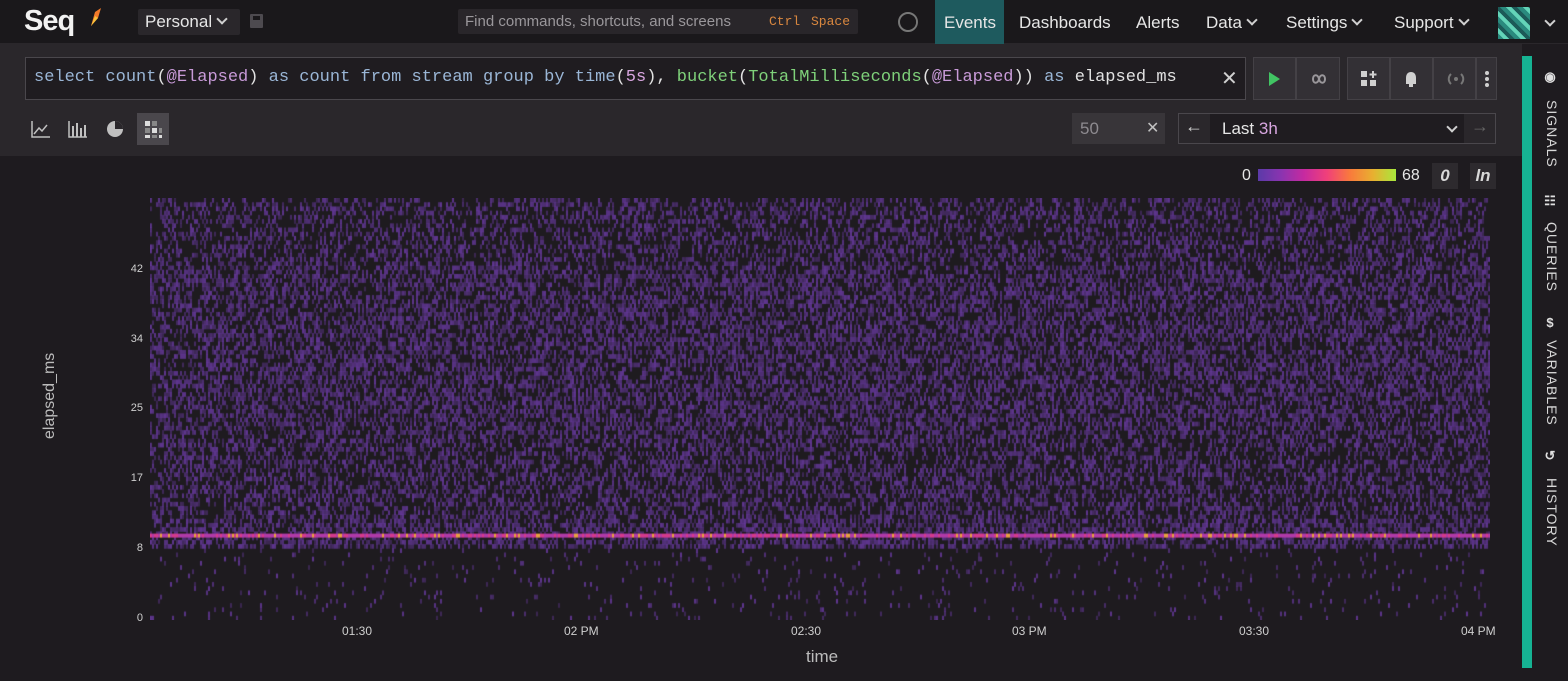 The width and height of the screenshot is (1568, 681). What do you see at coordinates (1552, 257) in the screenshot?
I see `tab-queries: QUERIES` at bounding box center [1552, 257].